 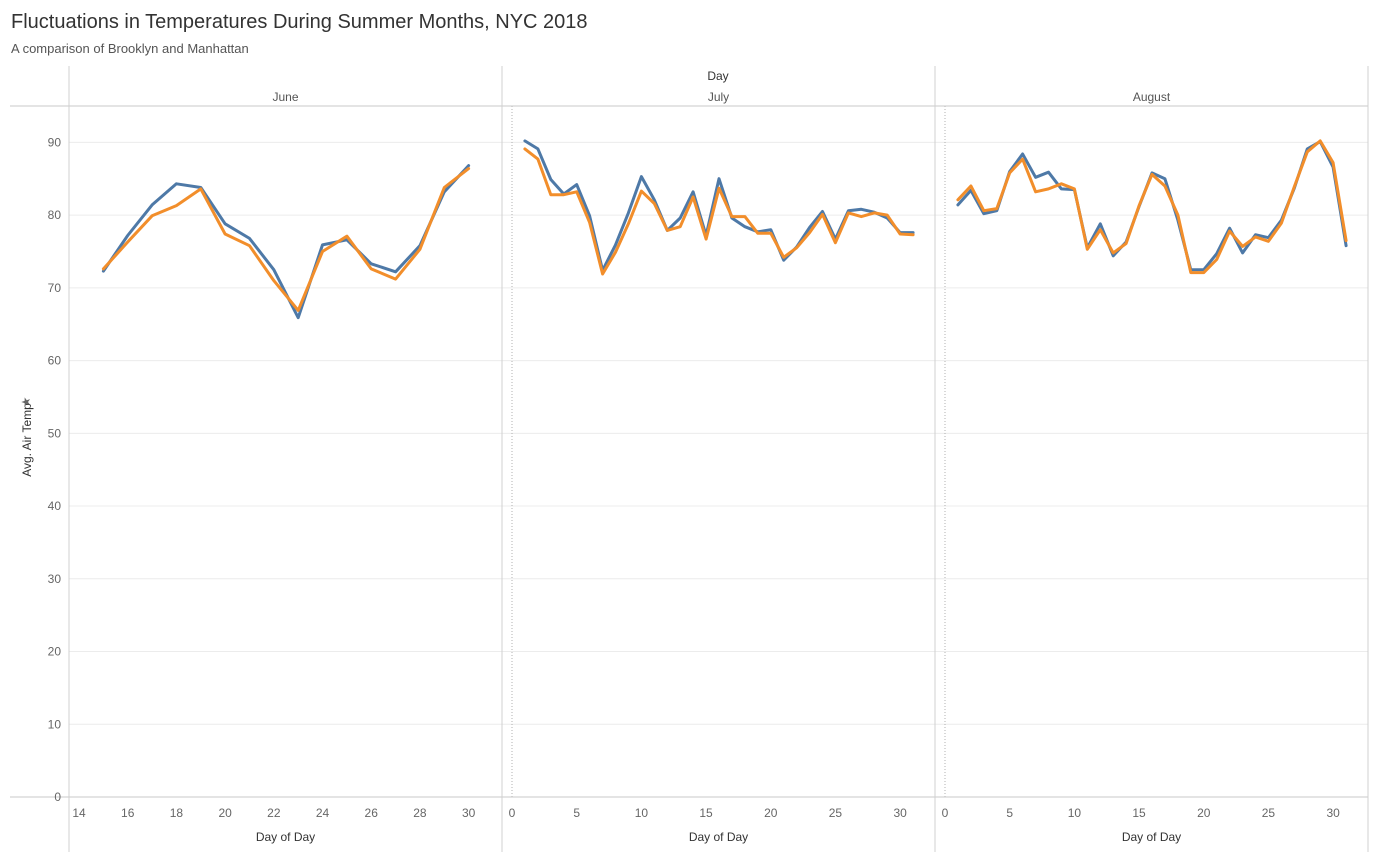 I want to click on panel-label-august: August, so click(x=1152, y=97).